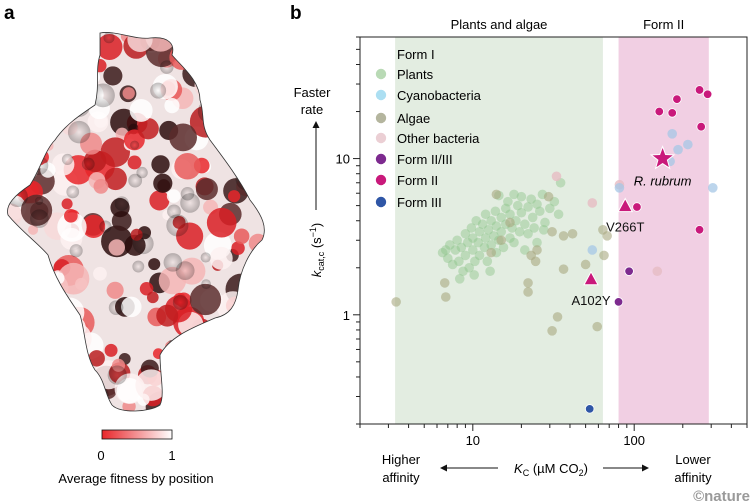 This screenshot has height=504, width=751. Describe the element at coordinates (343, 159) in the screenshot. I see `y-tick-label: 10` at that location.